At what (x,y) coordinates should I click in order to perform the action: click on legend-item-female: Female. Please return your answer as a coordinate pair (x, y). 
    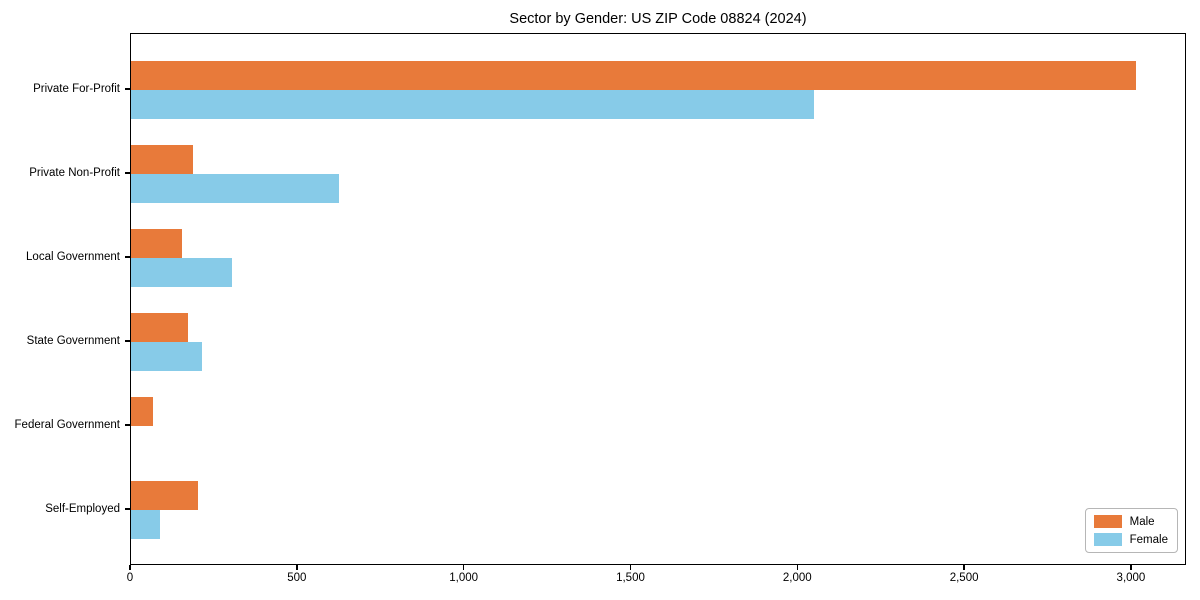
    Looking at the image, I should click on (1130, 539).